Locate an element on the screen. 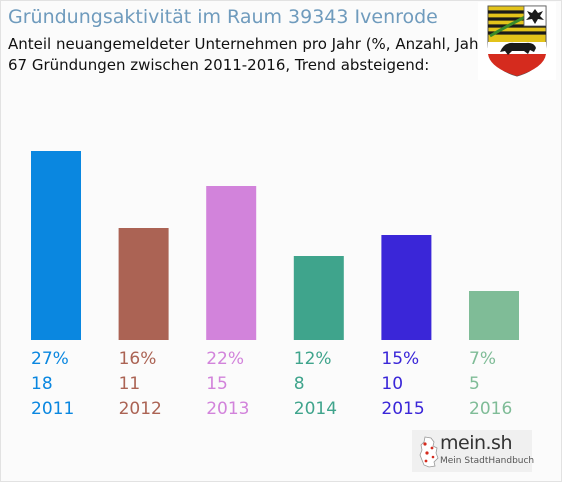 The image size is (562, 482). brand-tagline: Mein StadtHandbuch is located at coordinates (487, 461).